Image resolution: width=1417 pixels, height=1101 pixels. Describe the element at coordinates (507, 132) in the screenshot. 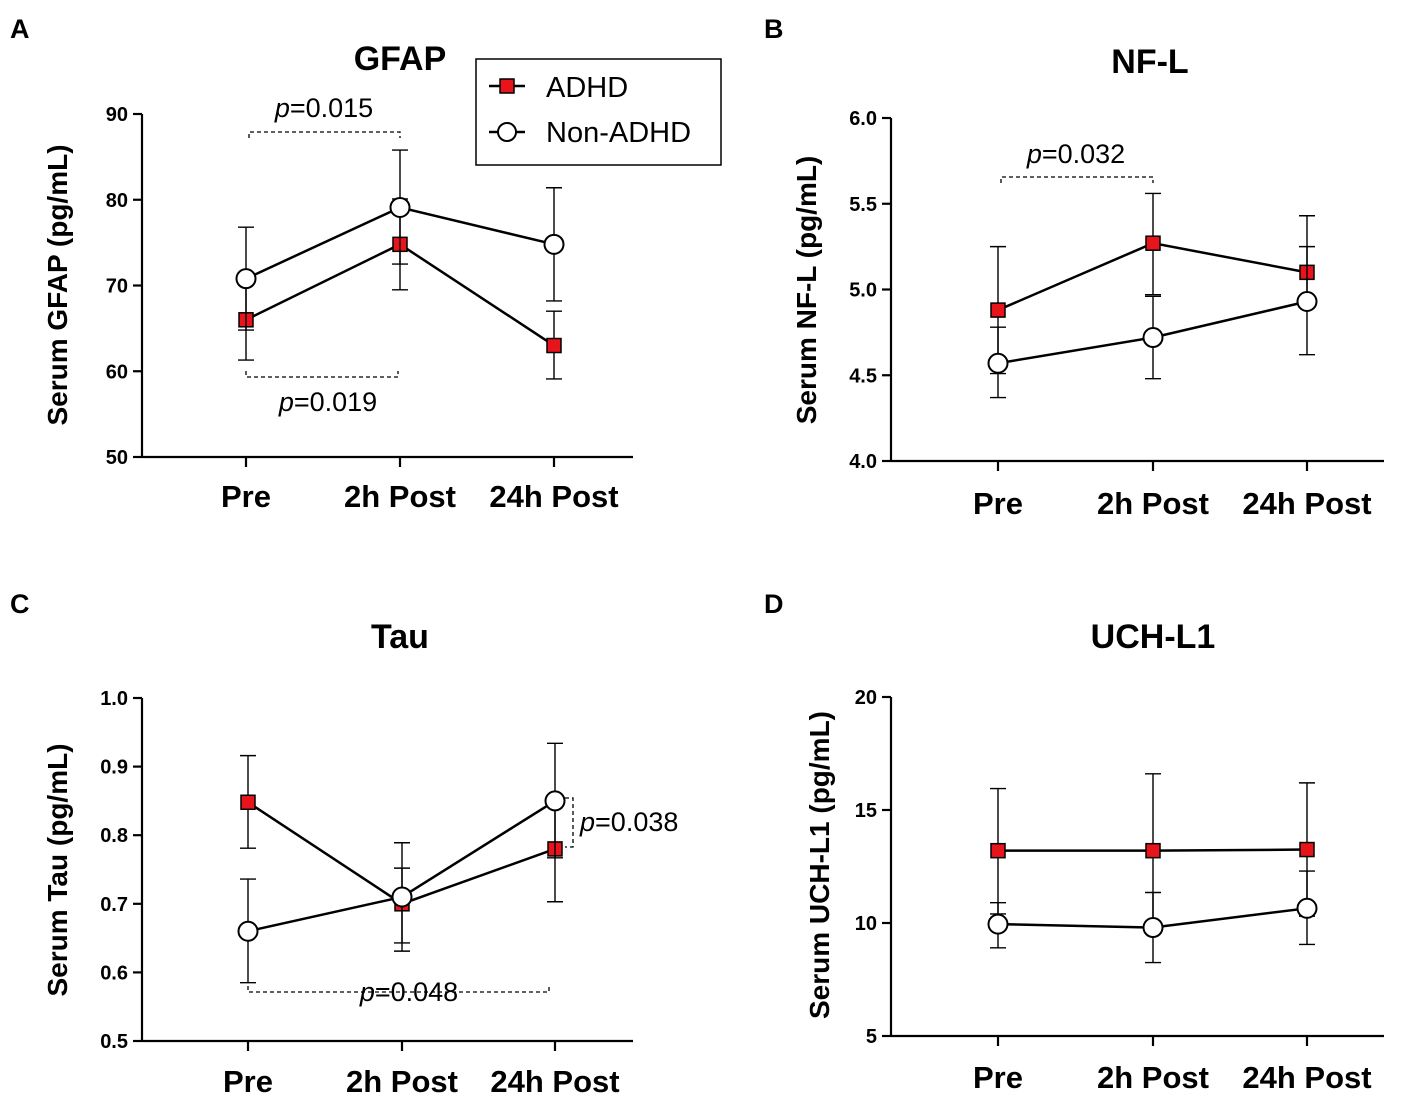

I see `legend-marker-circle` at that location.